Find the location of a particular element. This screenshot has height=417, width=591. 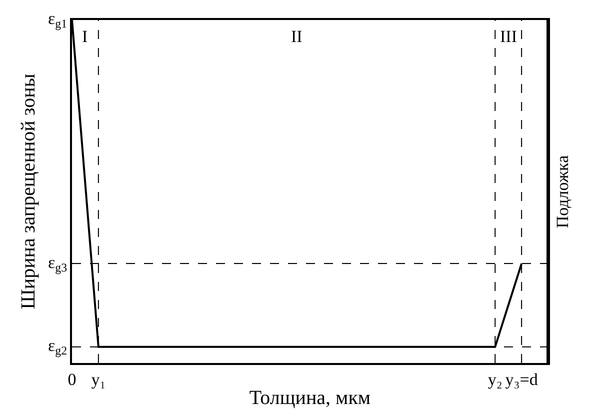

x-tick-label: 0 is located at coordinates (72, 380).